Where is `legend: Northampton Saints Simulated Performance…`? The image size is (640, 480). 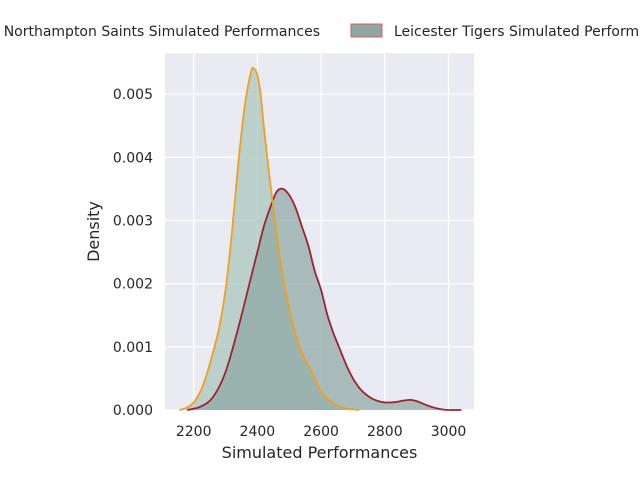 legend: Northampton Saints Simulated Performance… is located at coordinates (322, 31).